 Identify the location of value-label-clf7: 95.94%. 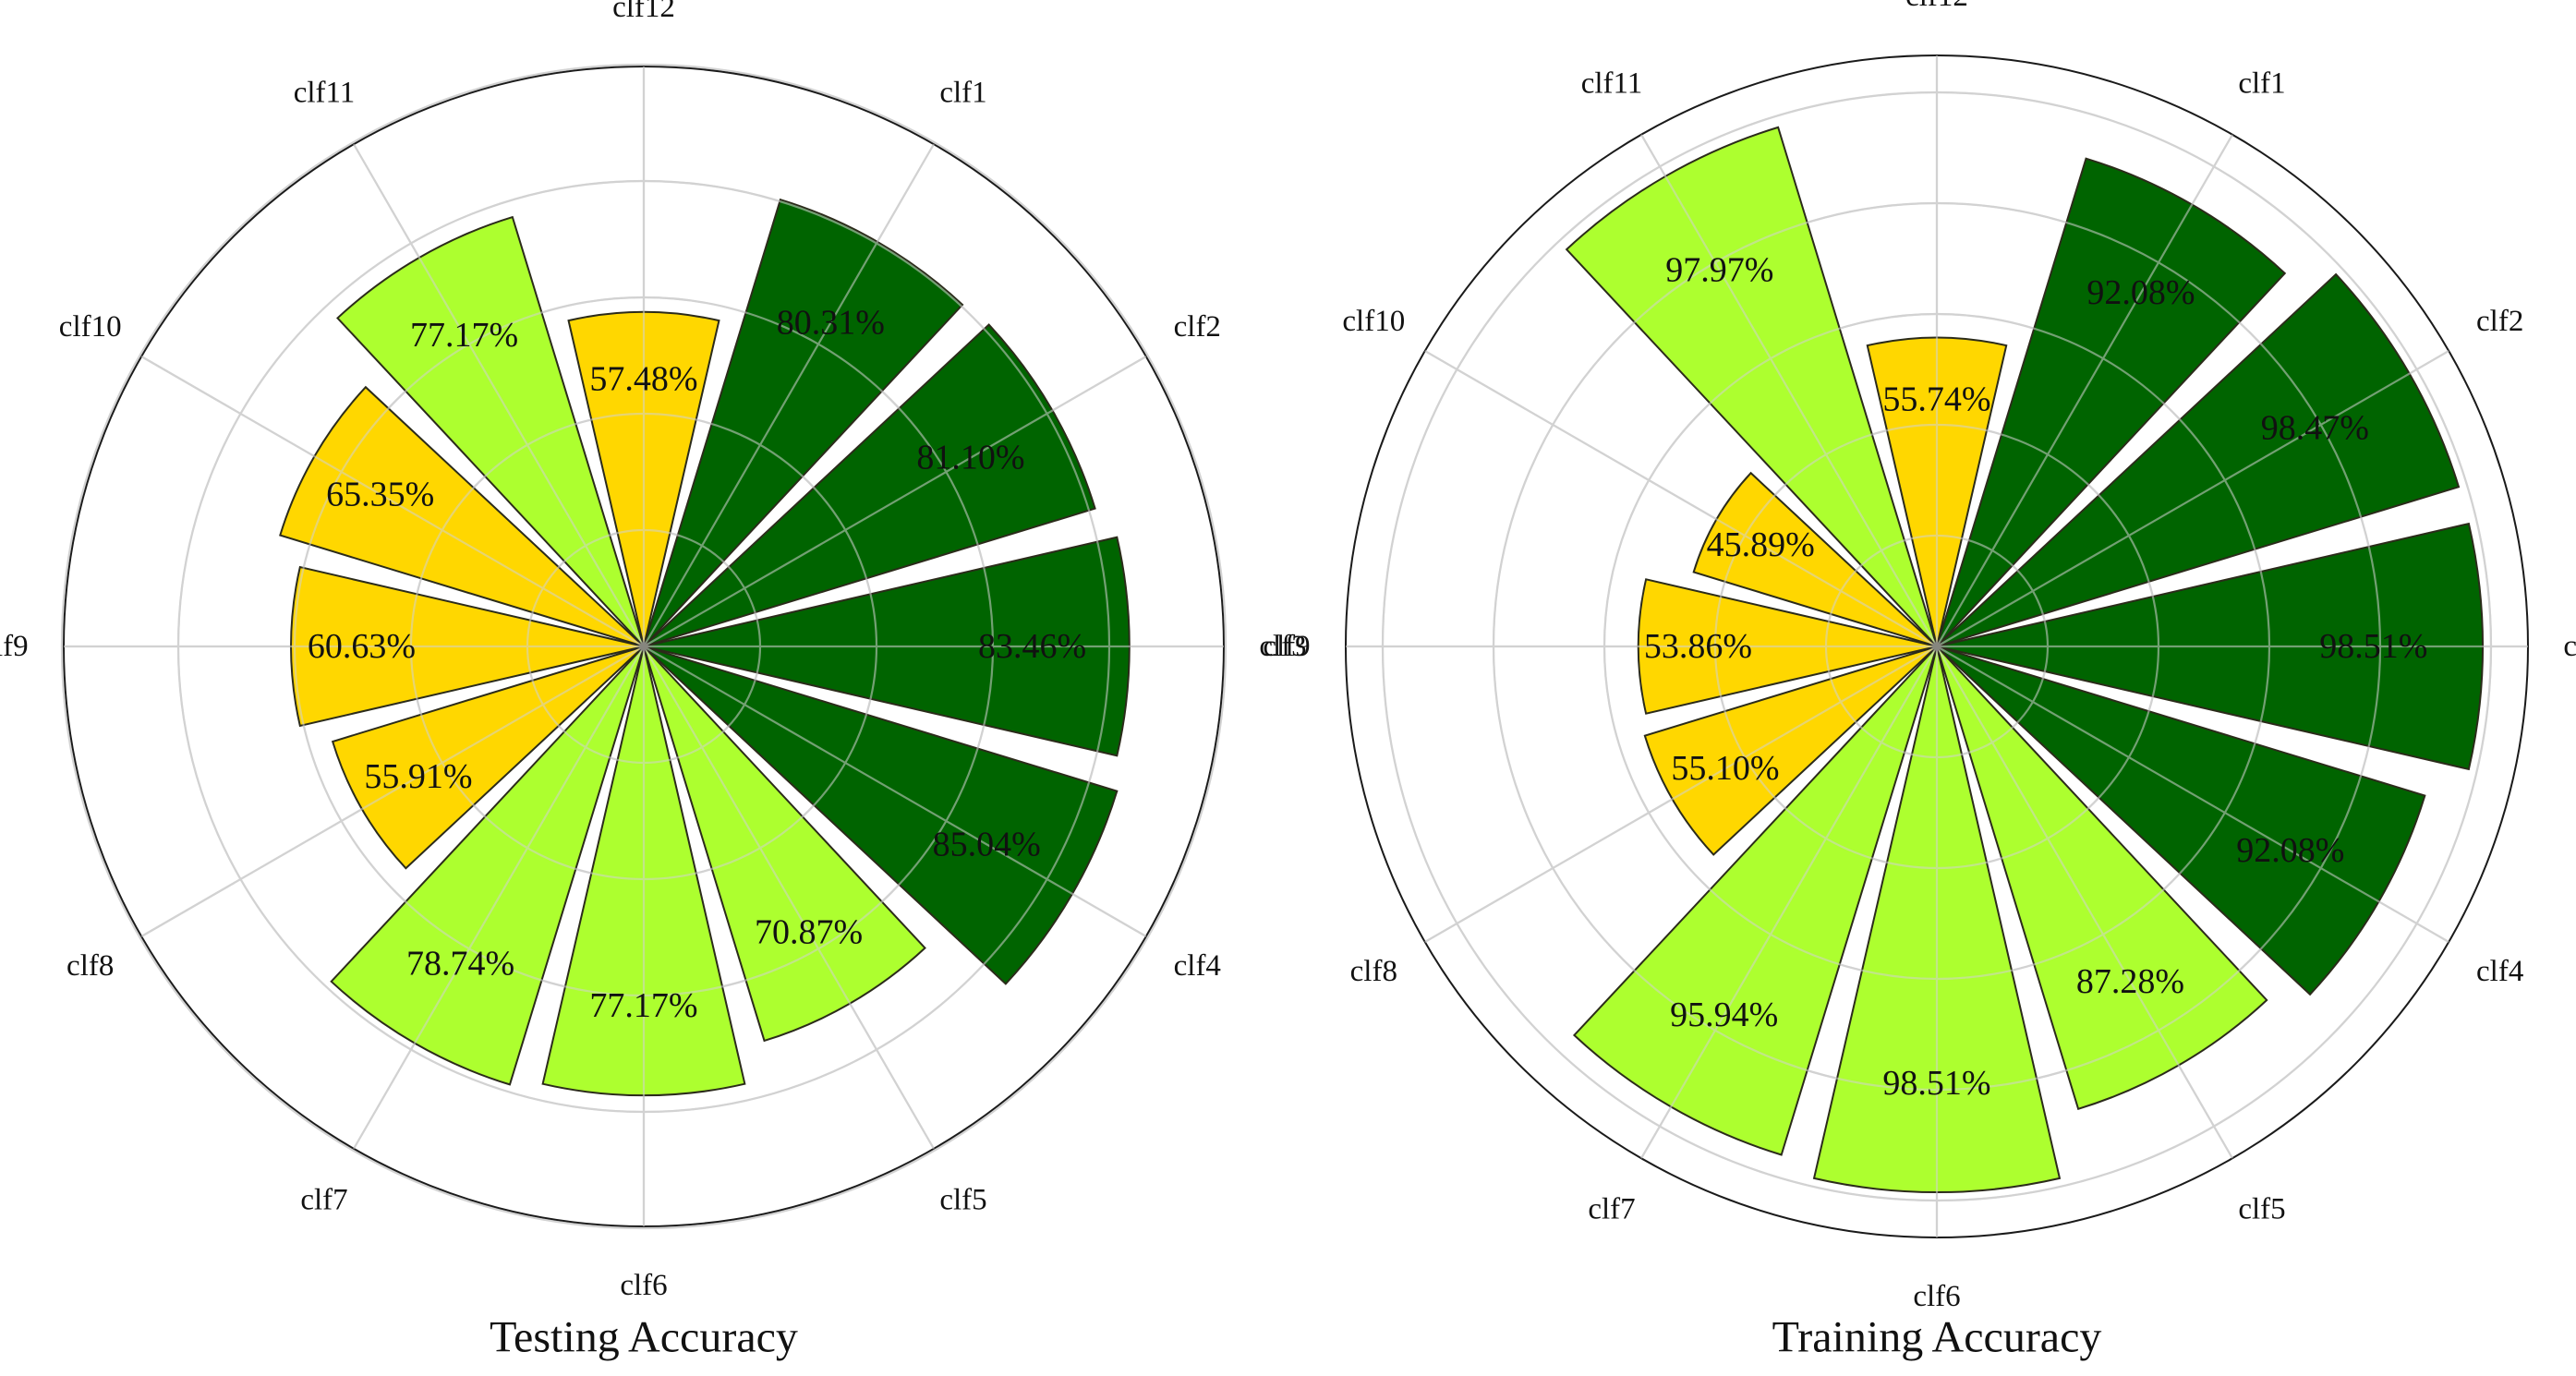
(1724, 1015).